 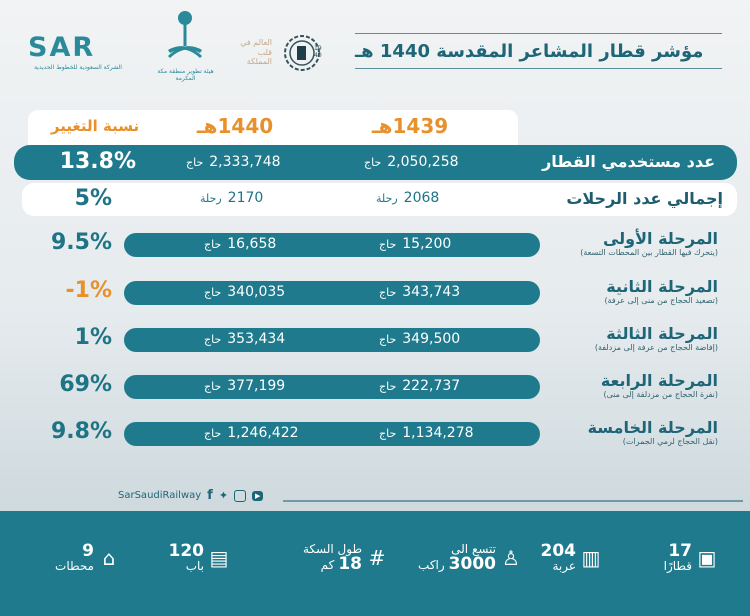 I want to click on sar-subtitle: الشركة السعودية للخطوط الحديدية, so click(x=78, y=67).